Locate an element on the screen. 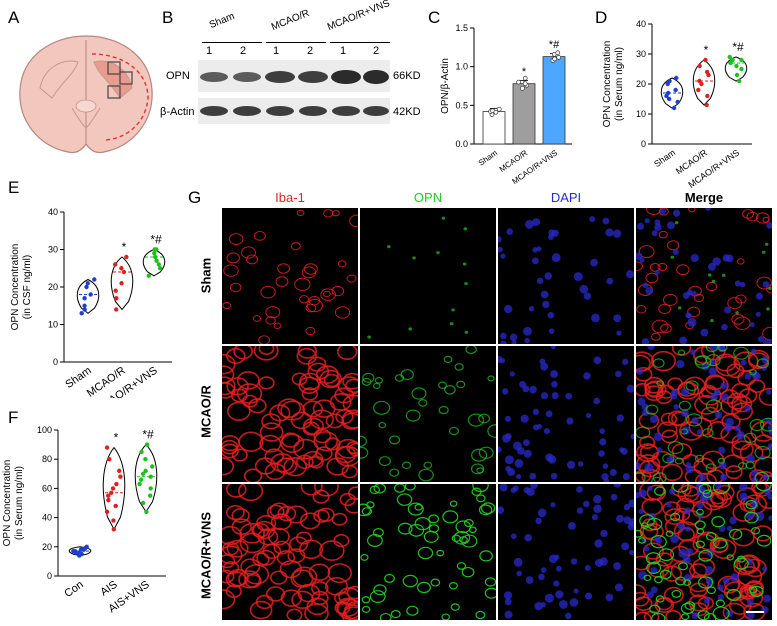  y-tick-label: 40 is located at coordinates (53, 212).